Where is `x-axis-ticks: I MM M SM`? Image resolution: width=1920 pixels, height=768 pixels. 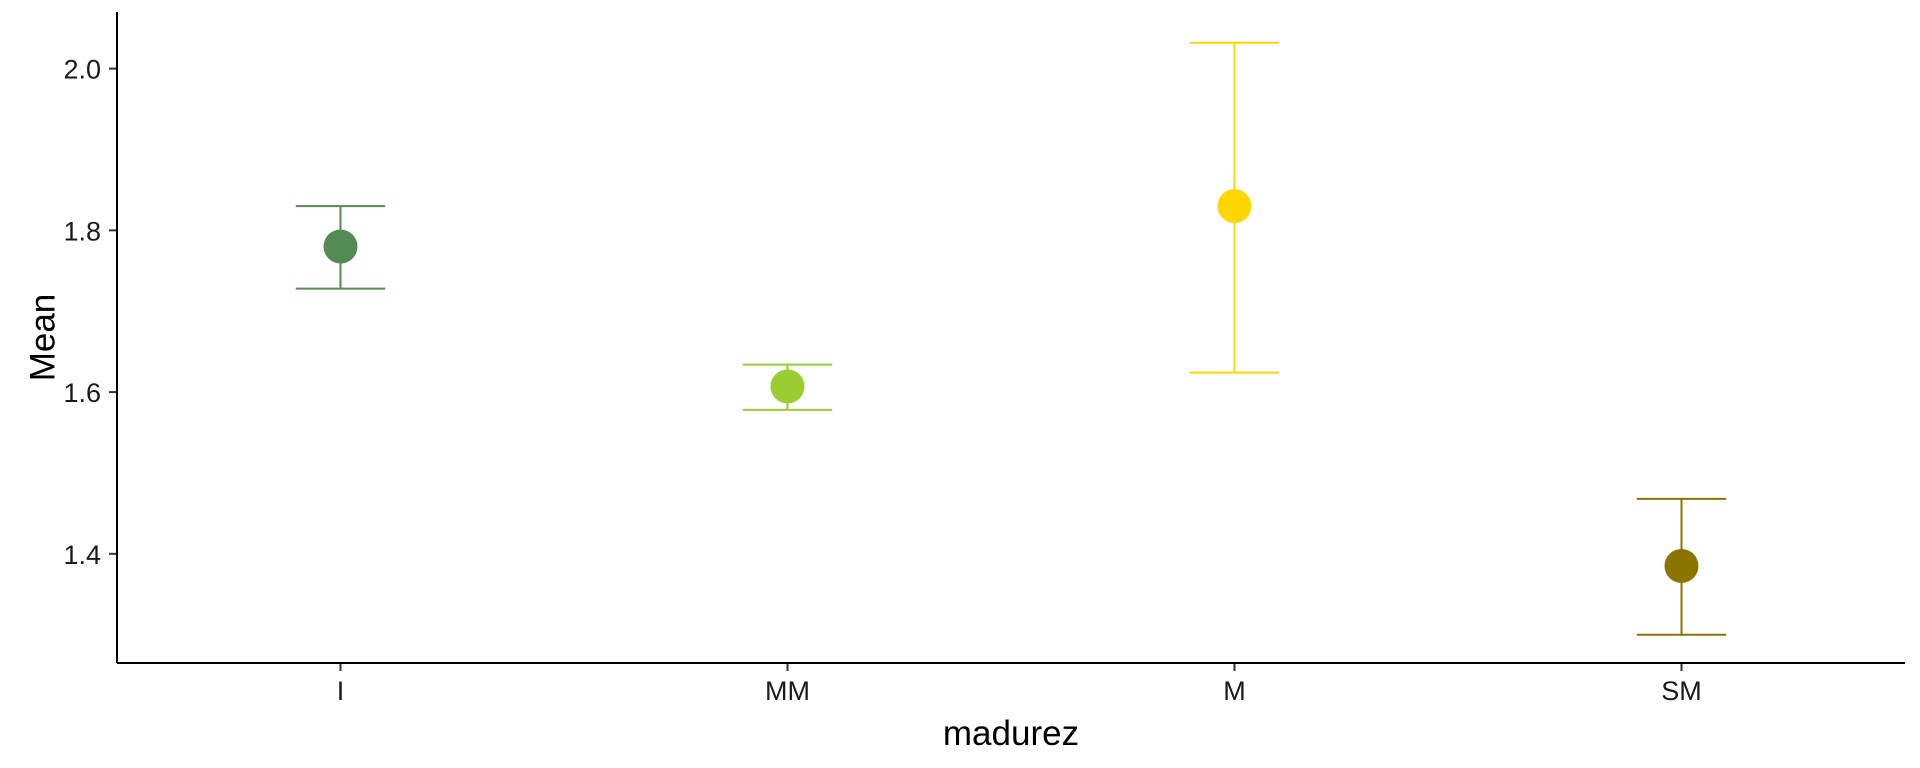 x-axis-ticks: I MM M SM is located at coordinates (1019, 684).